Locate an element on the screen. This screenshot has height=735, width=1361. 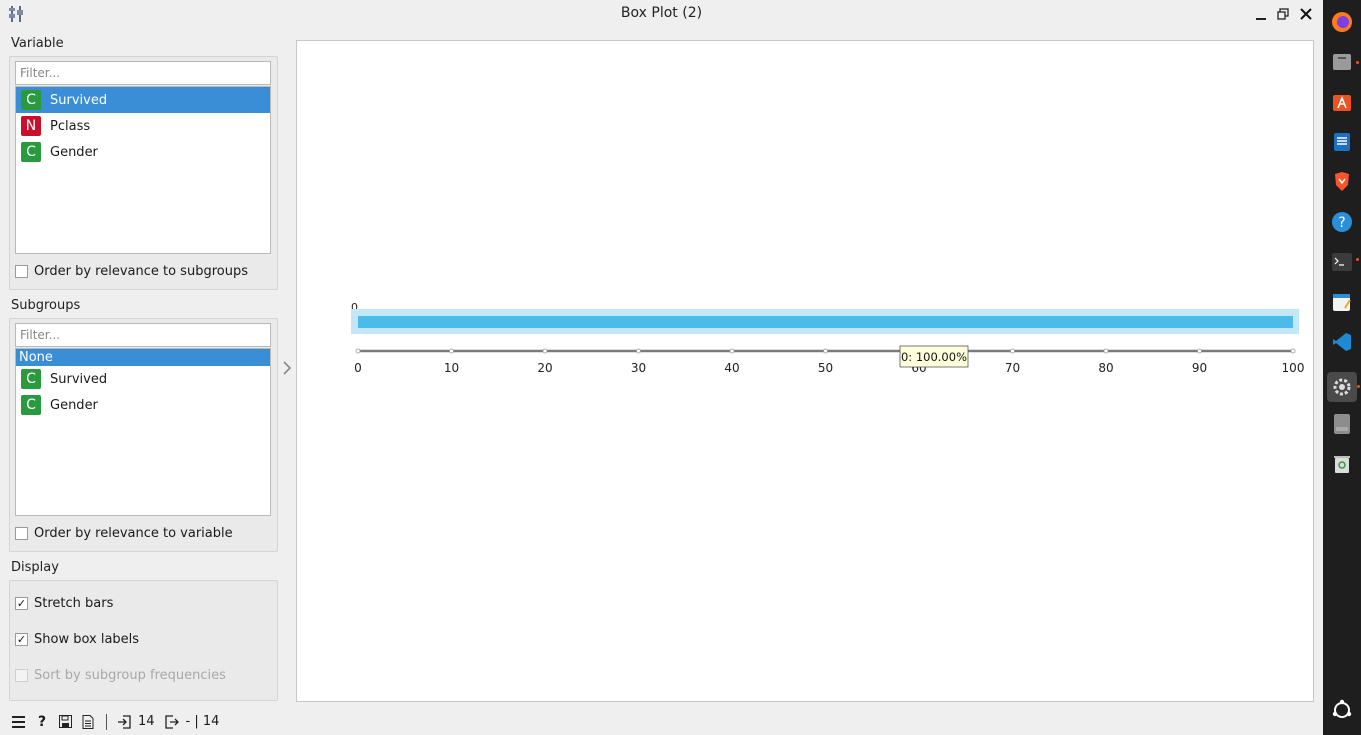
order-by-relevance-variable-checkbox: Order by relevance to variable is located at coordinates (124, 533).